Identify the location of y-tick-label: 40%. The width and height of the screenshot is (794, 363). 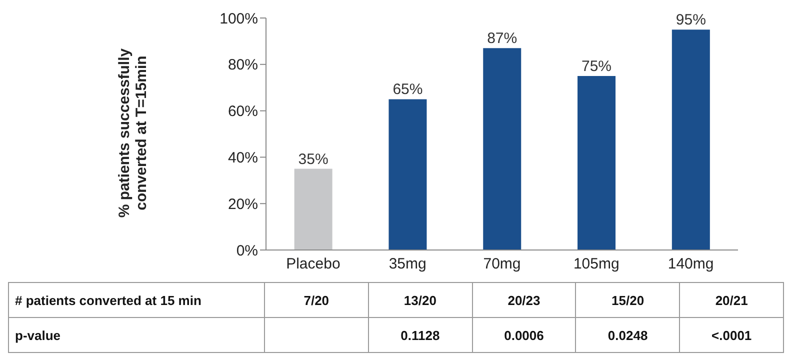
(243, 158).